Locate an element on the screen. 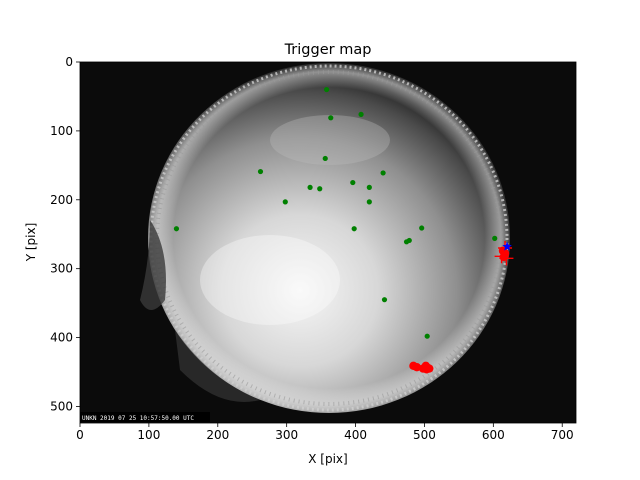 This screenshot has height=480, width=640. y-tick-label: 500 is located at coordinates (61, 406).